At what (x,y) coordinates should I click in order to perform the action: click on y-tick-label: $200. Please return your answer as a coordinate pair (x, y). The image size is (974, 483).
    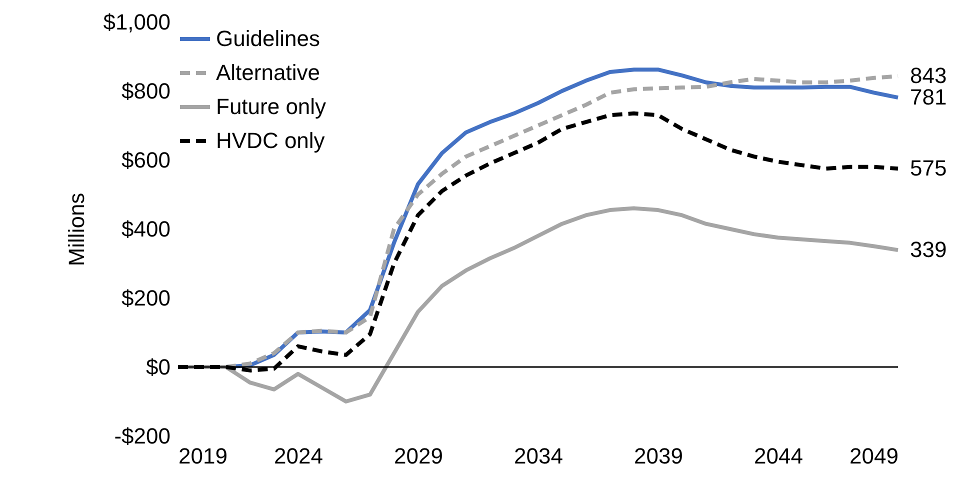
    Looking at the image, I should click on (146, 298).